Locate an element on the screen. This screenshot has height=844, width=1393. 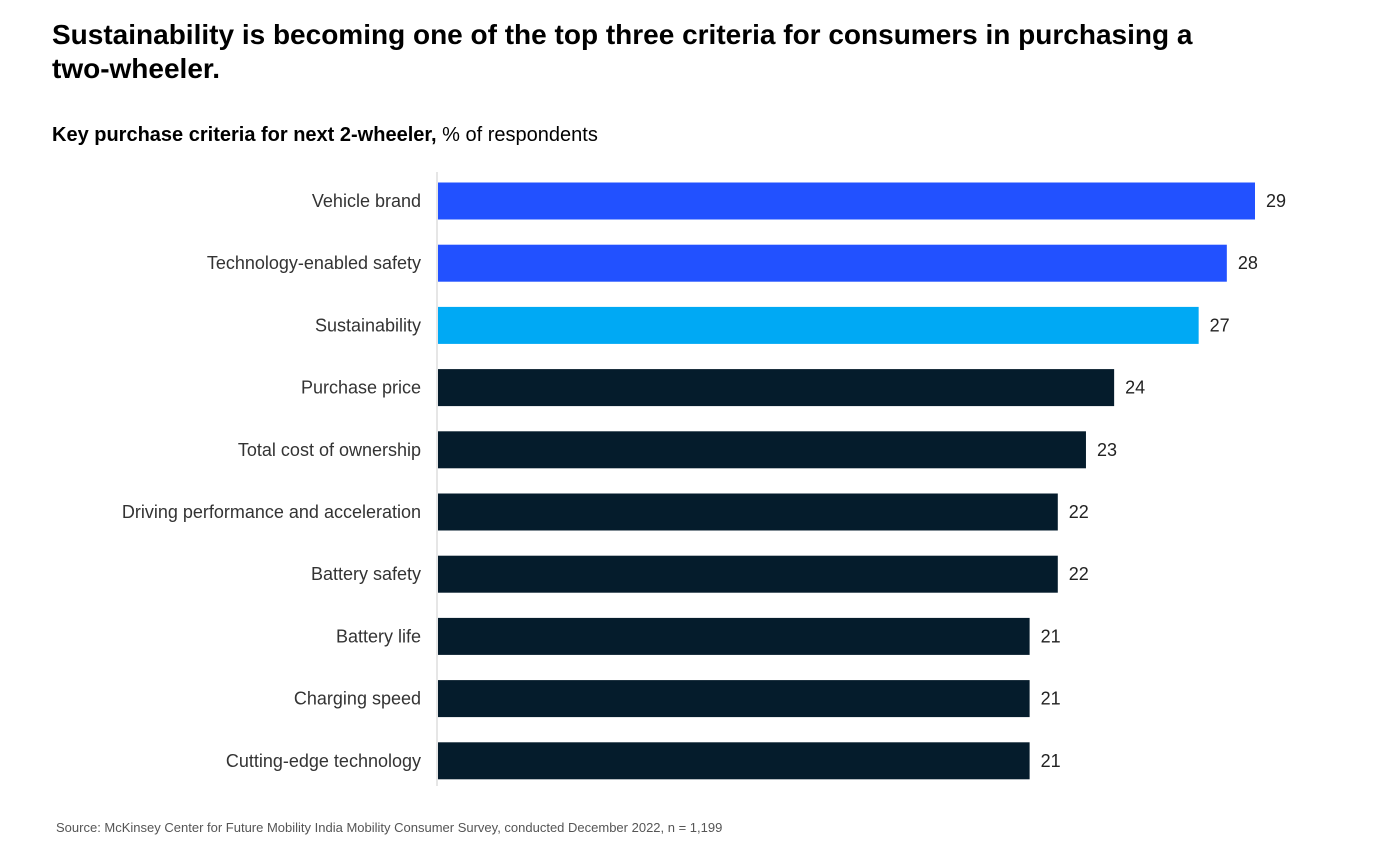
value-label: 29 is located at coordinates (1276, 201).